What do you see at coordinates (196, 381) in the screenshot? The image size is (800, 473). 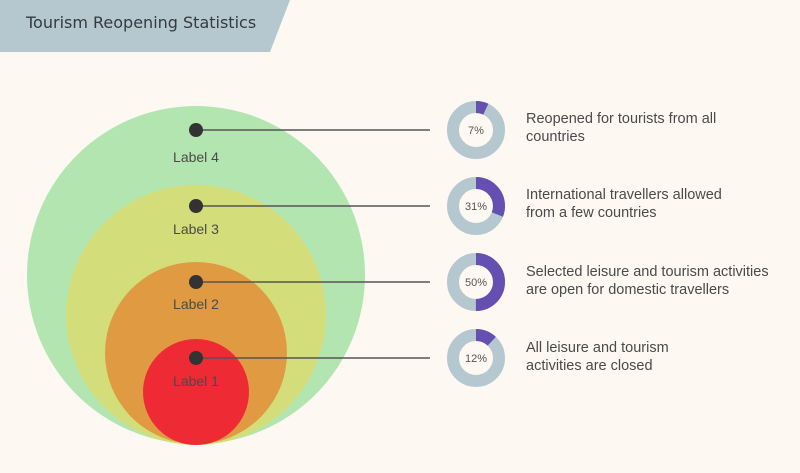 I see `circle-label-text-1: Label 1` at bounding box center [196, 381].